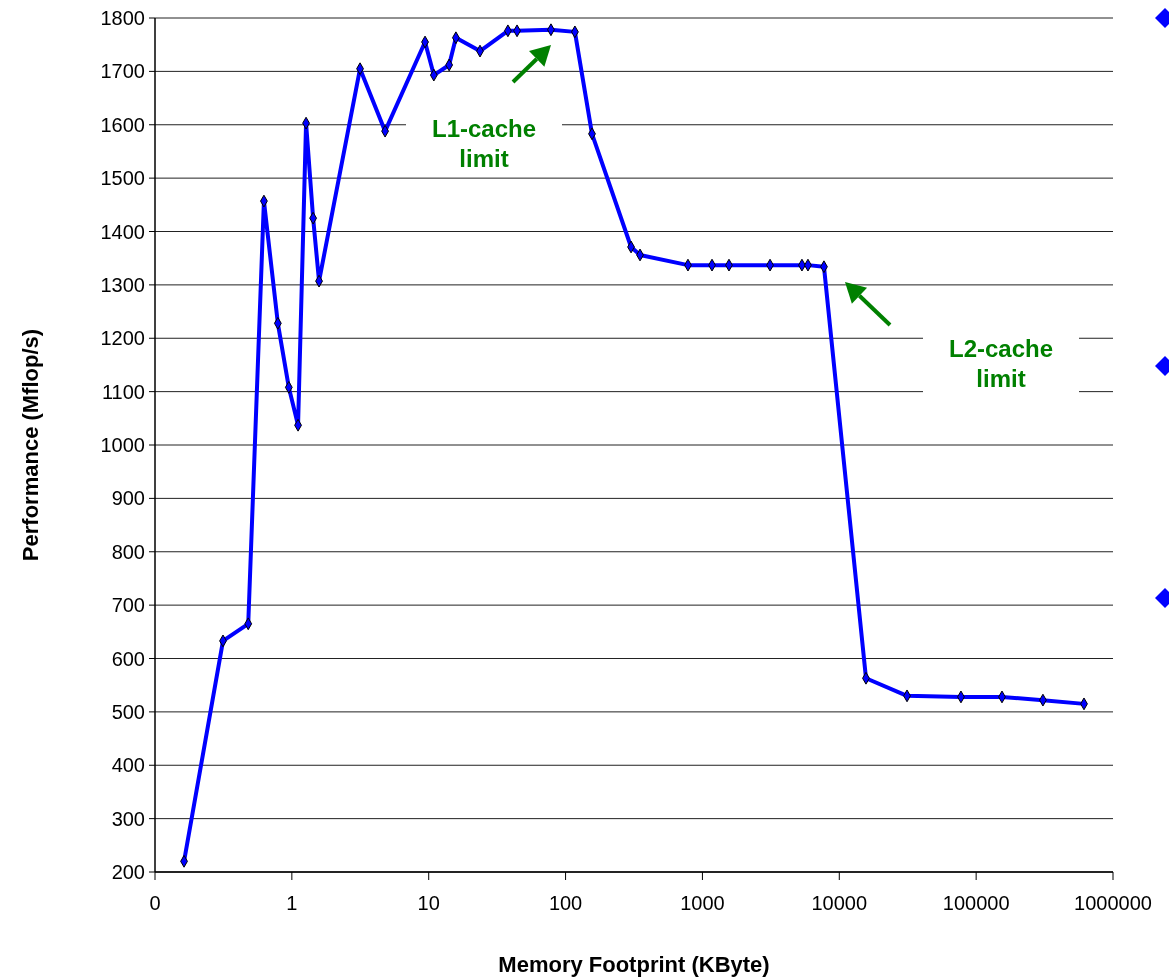 The width and height of the screenshot is (1169, 980). I want to click on y-tick-label: 800, so click(128, 551).